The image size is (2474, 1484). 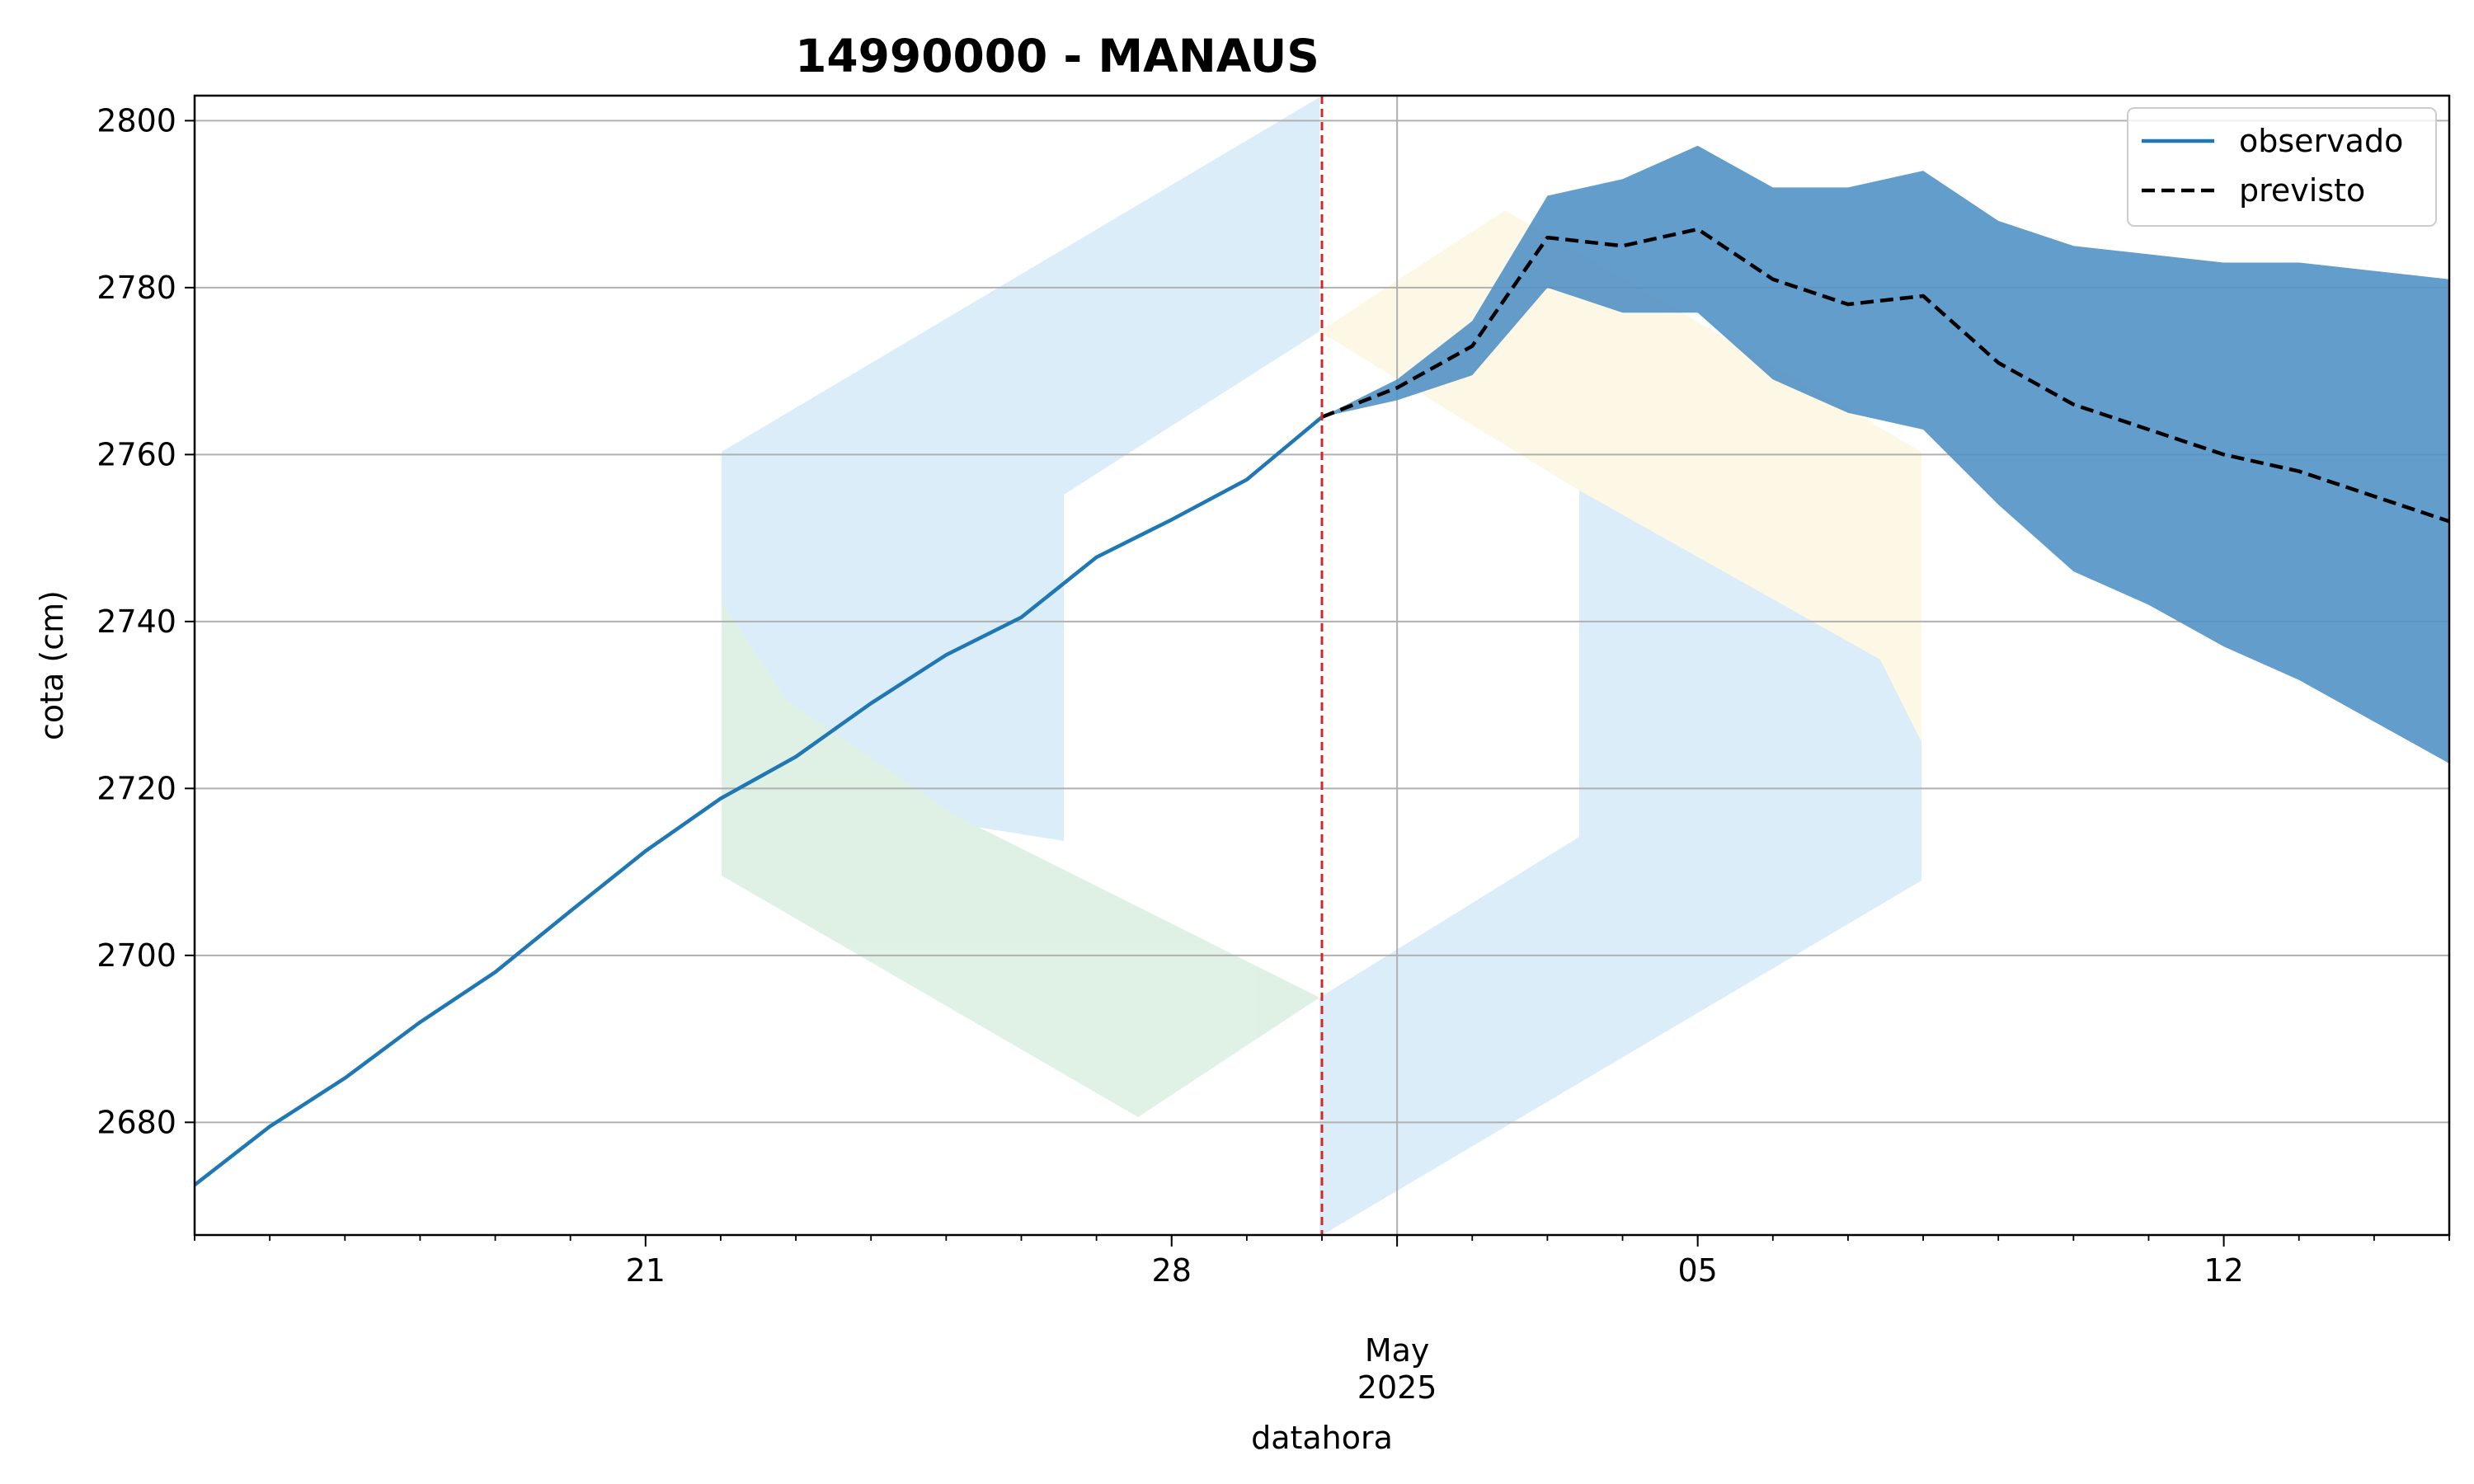 What do you see at coordinates (1397, 1387) in the screenshot?
I see `x-tick-label-year: 2025` at bounding box center [1397, 1387].